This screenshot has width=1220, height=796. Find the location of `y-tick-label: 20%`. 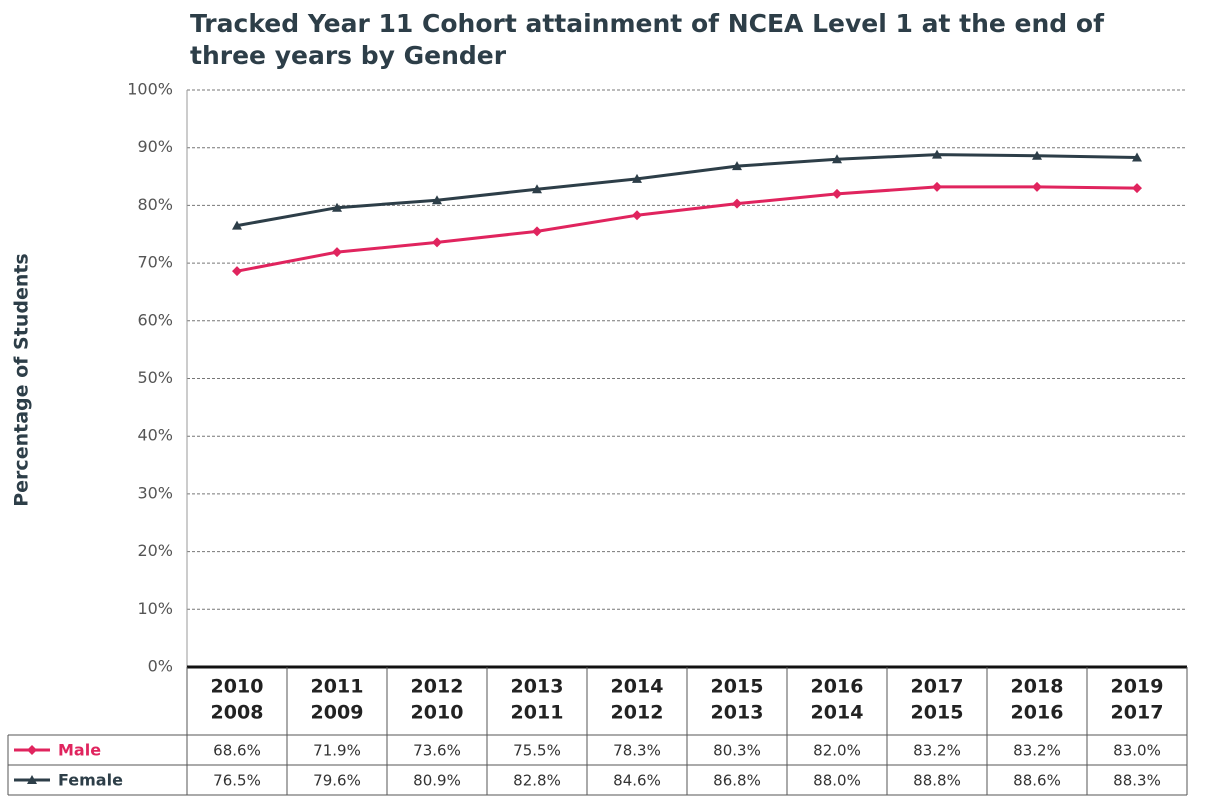

y-tick-label: 20% is located at coordinates (155, 550).